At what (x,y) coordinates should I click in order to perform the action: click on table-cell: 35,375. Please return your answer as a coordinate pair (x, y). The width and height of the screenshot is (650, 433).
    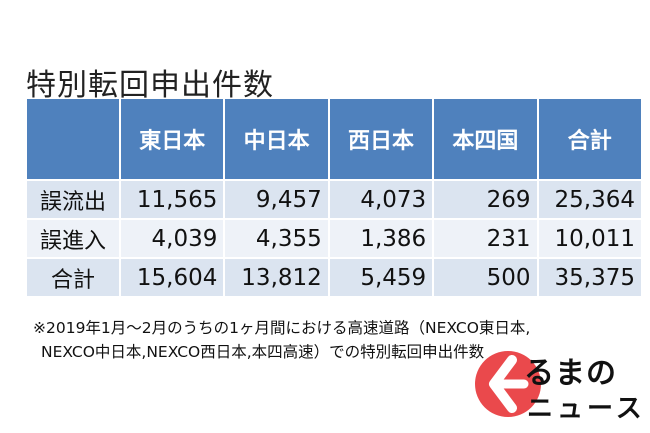
    Looking at the image, I should click on (589, 277).